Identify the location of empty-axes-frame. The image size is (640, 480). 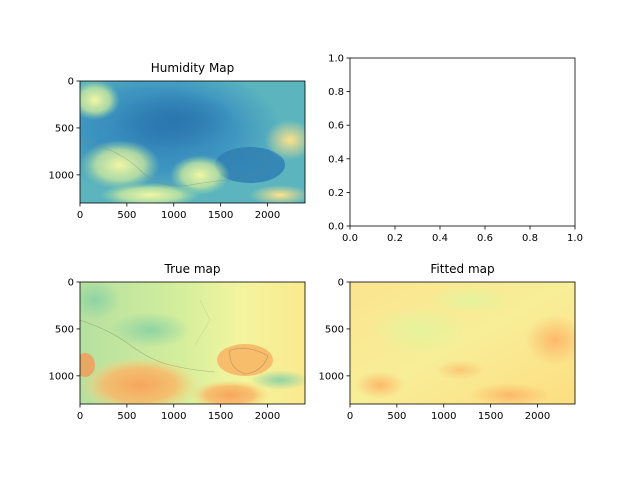
(462, 142).